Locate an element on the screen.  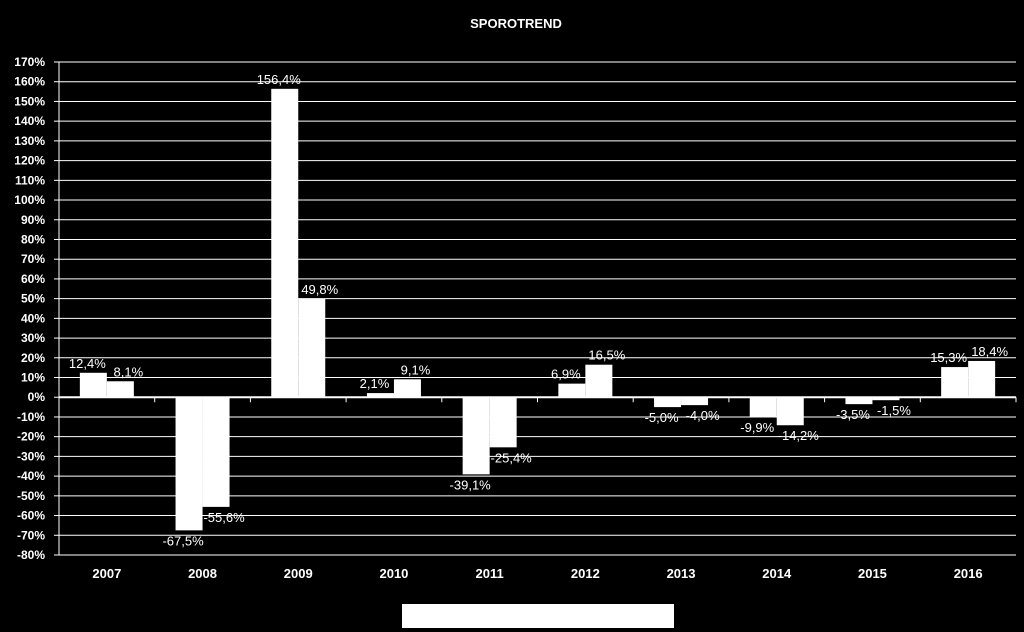
x-tick-label: 2010 is located at coordinates (393, 573).